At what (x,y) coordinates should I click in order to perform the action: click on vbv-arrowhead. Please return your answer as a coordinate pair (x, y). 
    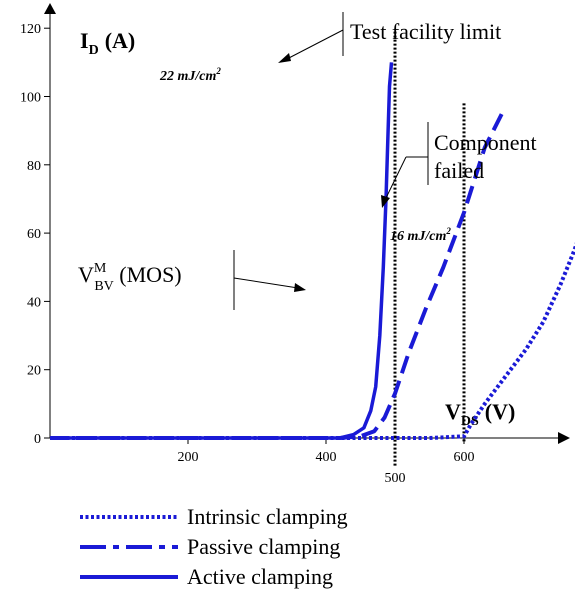
    Looking at the image, I should click on (300, 287).